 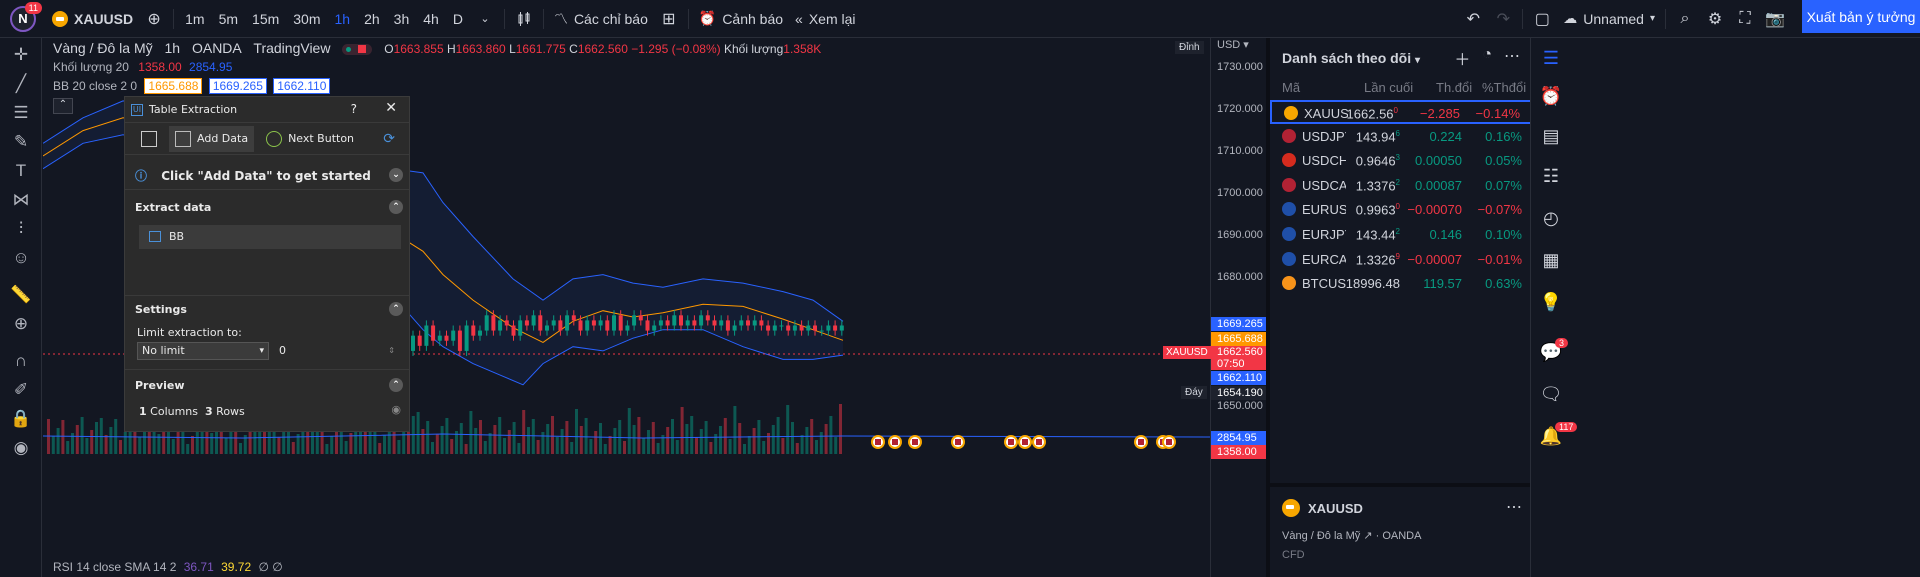 I want to click on redo-icon: ↷, so click(x=1503, y=19).